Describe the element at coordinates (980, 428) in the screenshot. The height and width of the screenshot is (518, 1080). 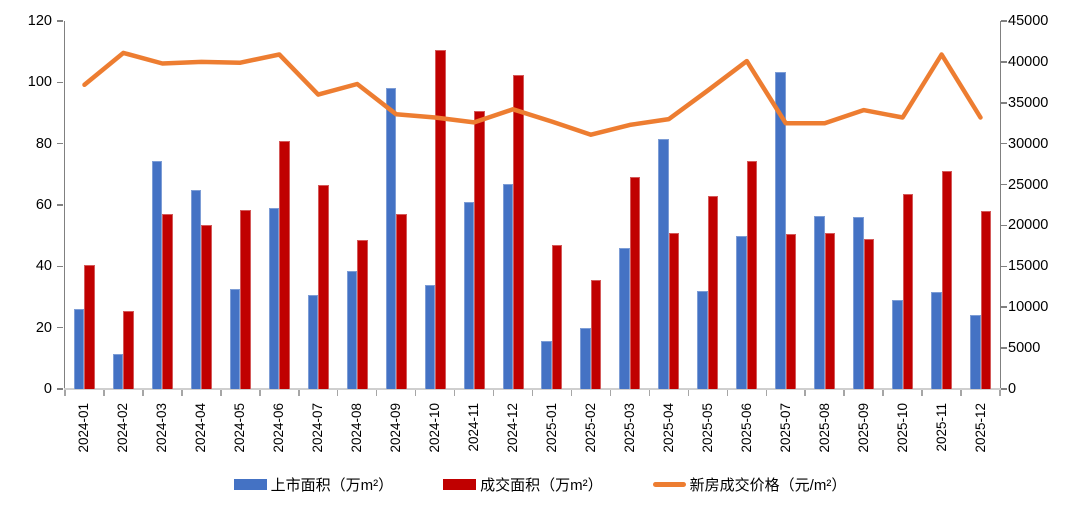
I see `x-axis-label: 2025-12` at that location.